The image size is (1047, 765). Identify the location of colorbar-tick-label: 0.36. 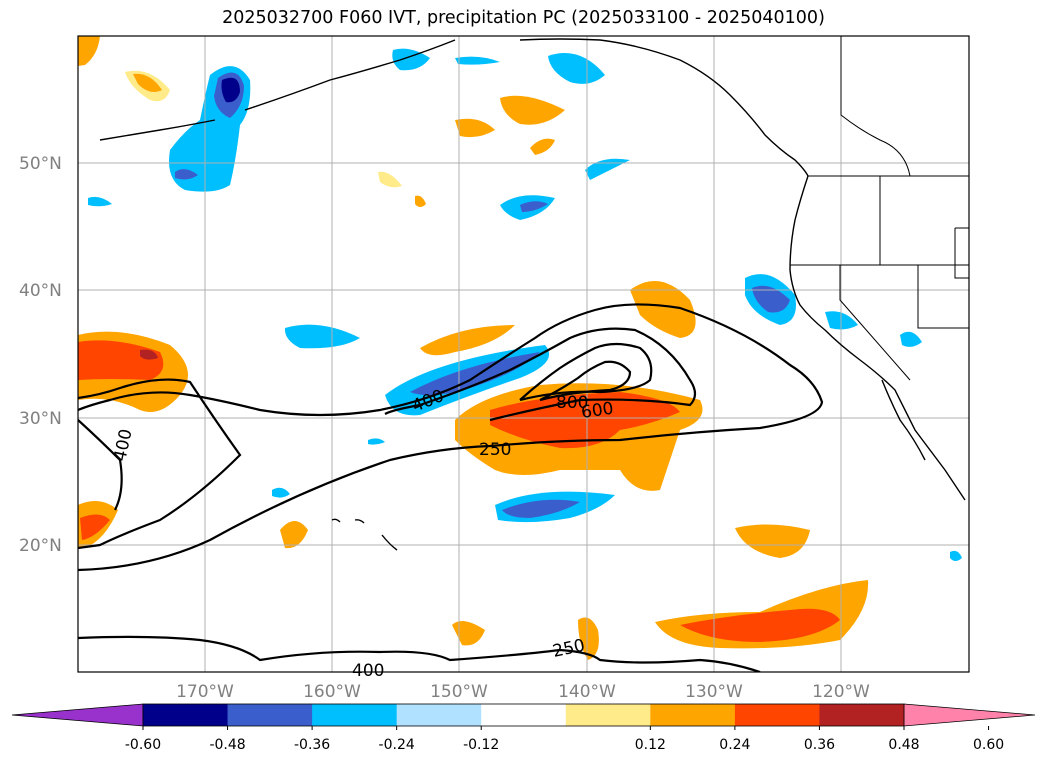
(819, 745).